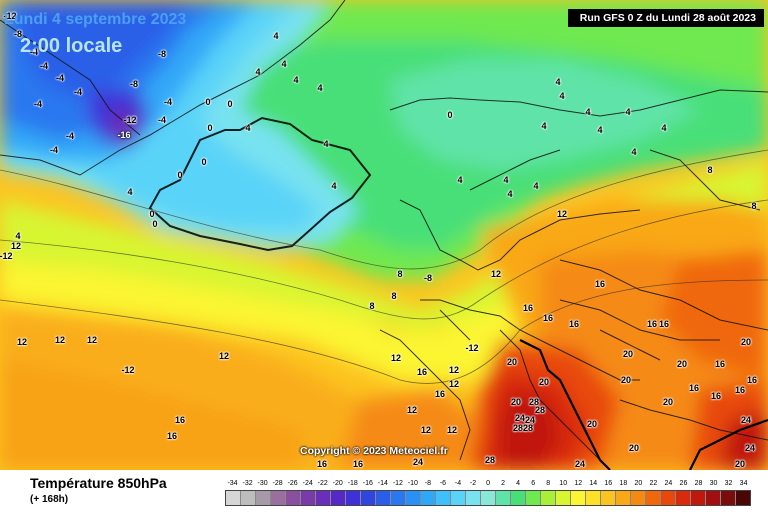  I want to click on legend-label: 12, so click(578, 483).